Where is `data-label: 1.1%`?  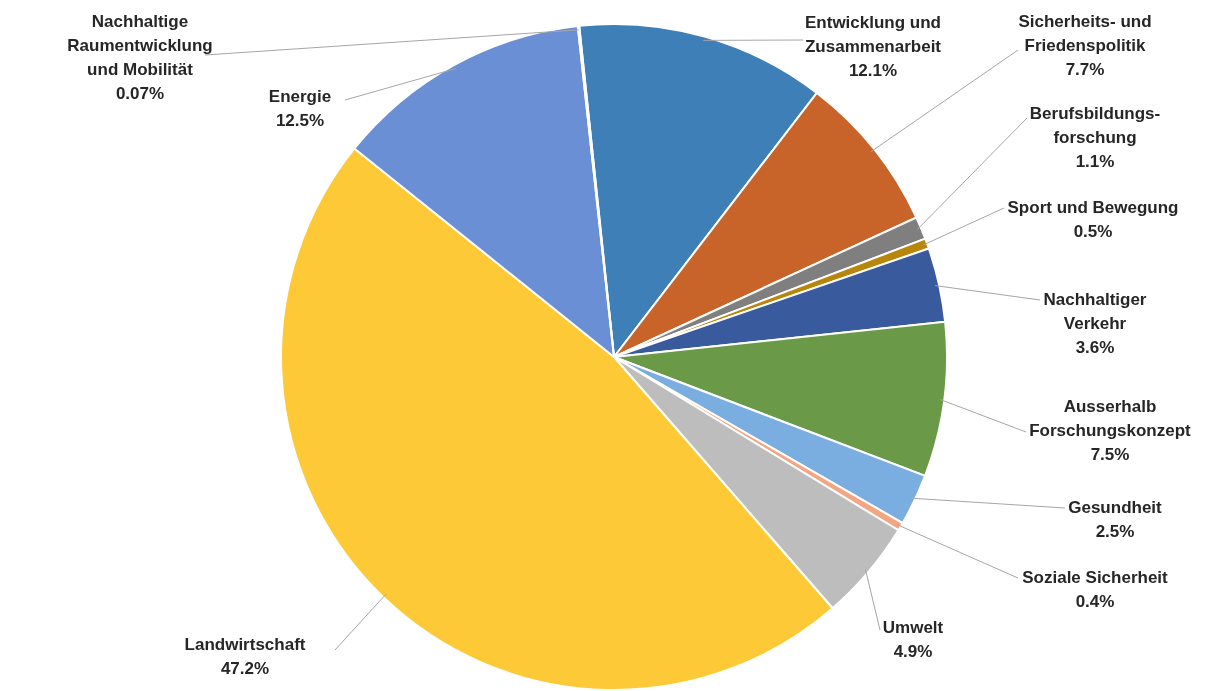 data-label: 1.1% is located at coordinates (1095, 161).